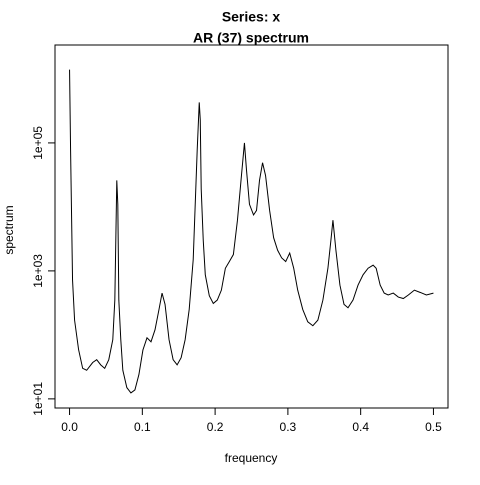 This screenshot has height=485, width=480. What do you see at coordinates (69, 427) in the screenshot?
I see `x-tick-label: 0.0` at bounding box center [69, 427].